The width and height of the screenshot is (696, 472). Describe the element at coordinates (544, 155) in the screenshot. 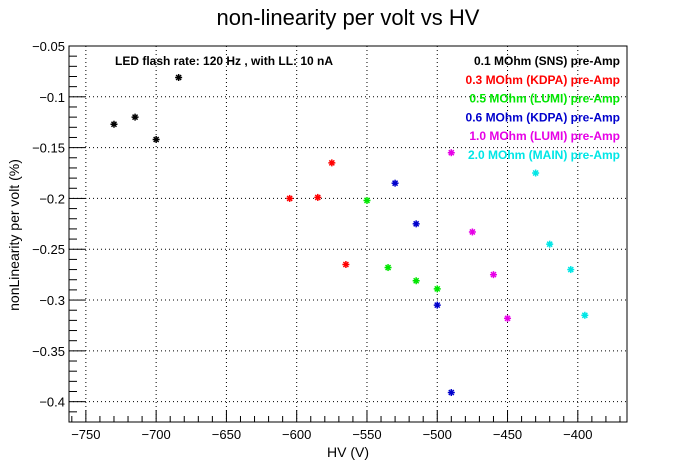

I see `legend-entry: 2.0 MOhm (MAIN) pre-Amp` at that location.